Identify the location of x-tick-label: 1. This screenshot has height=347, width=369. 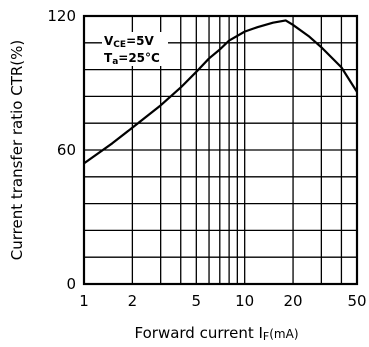
(84, 301).